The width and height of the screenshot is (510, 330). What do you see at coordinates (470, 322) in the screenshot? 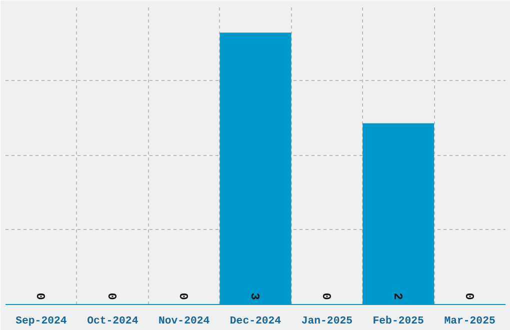
I see `x-tick-label: Mar-2025` at bounding box center [470, 322].